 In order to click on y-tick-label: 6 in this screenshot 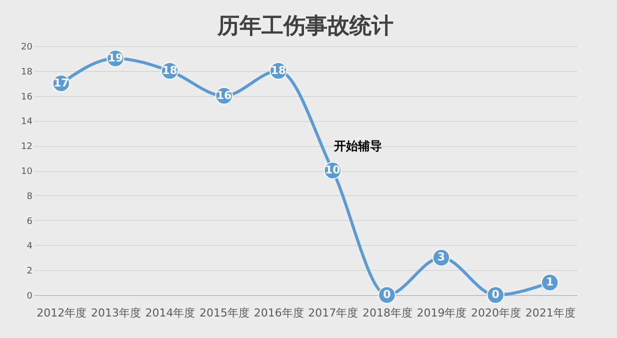, I will do `click(29, 221)`.